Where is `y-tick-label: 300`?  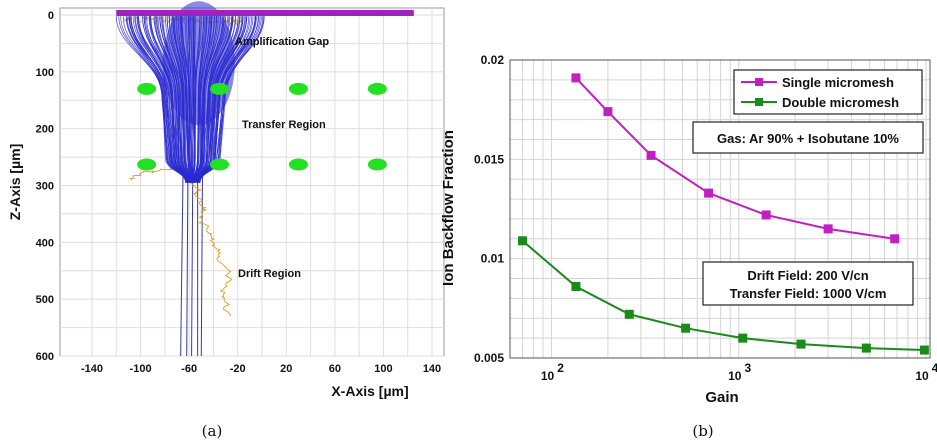 y-tick-label: 300 is located at coordinates (45, 187).